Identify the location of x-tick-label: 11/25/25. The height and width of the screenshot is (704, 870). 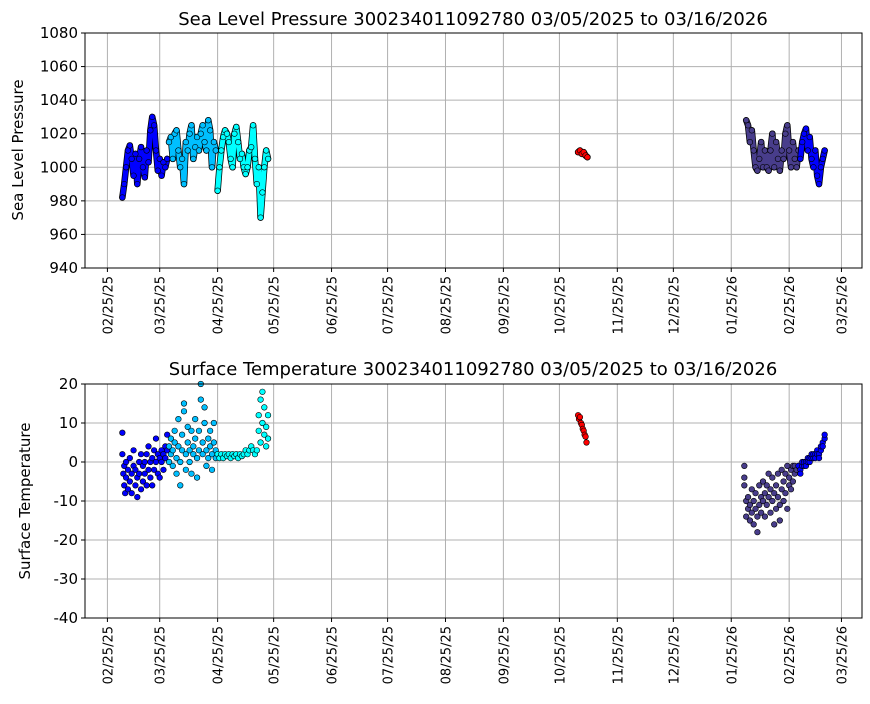
(618, 655).